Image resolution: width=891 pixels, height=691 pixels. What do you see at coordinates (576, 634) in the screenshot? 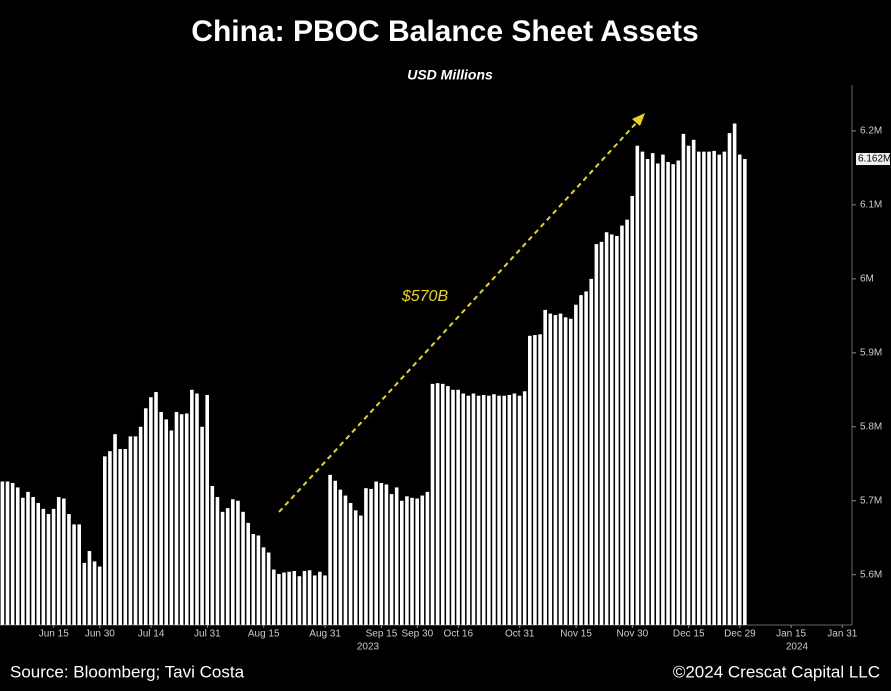
I see `x-tick-label: Nov 15` at bounding box center [576, 634].